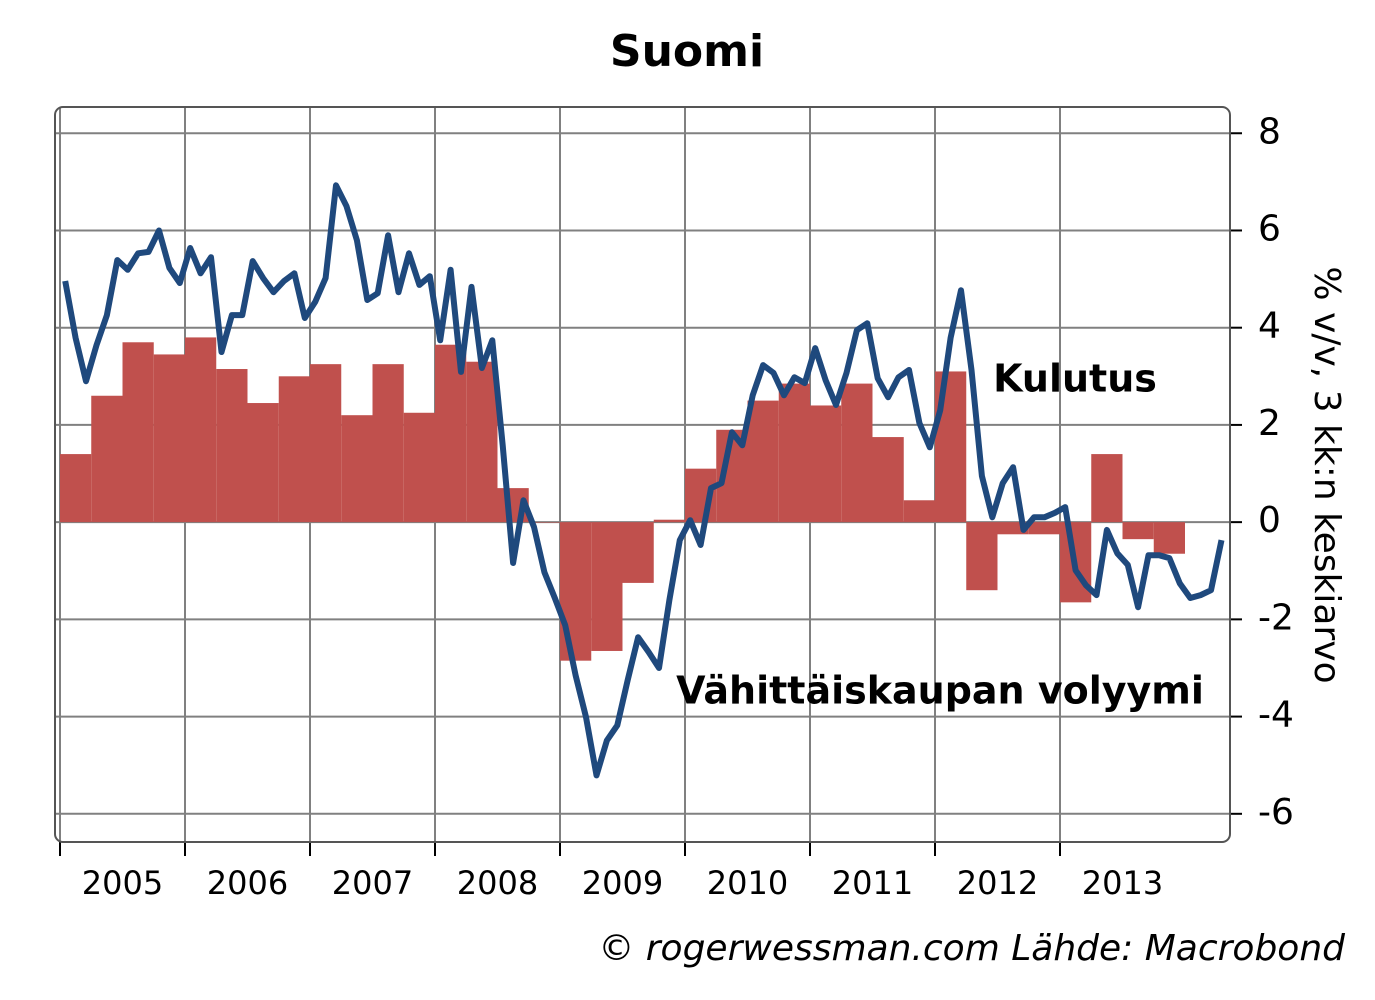 This screenshot has width=1375, height=1000. I want to click on y-tick-label: -4, so click(1276, 715).